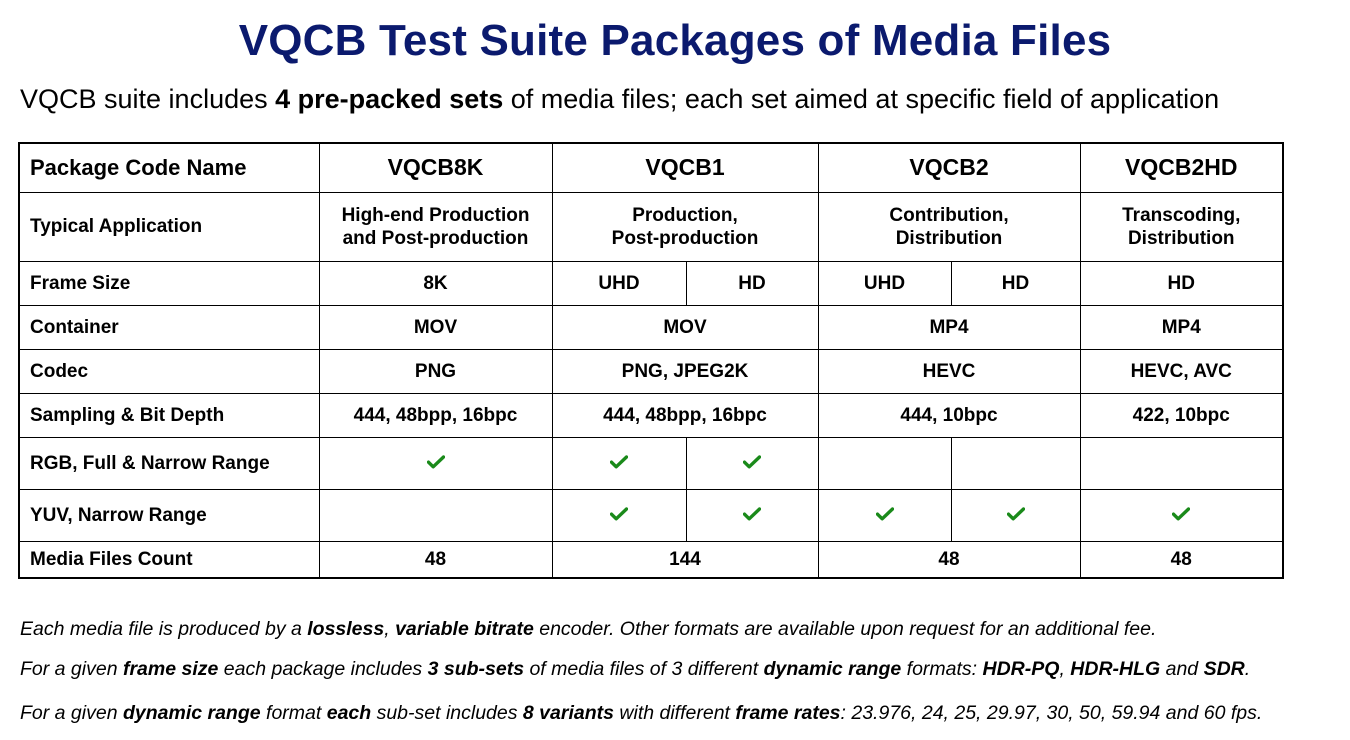 The width and height of the screenshot is (1350, 740). What do you see at coordinates (884, 283) in the screenshot?
I see `frame-vqcb2-uhd: UHD` at bounding box center [884, 283].